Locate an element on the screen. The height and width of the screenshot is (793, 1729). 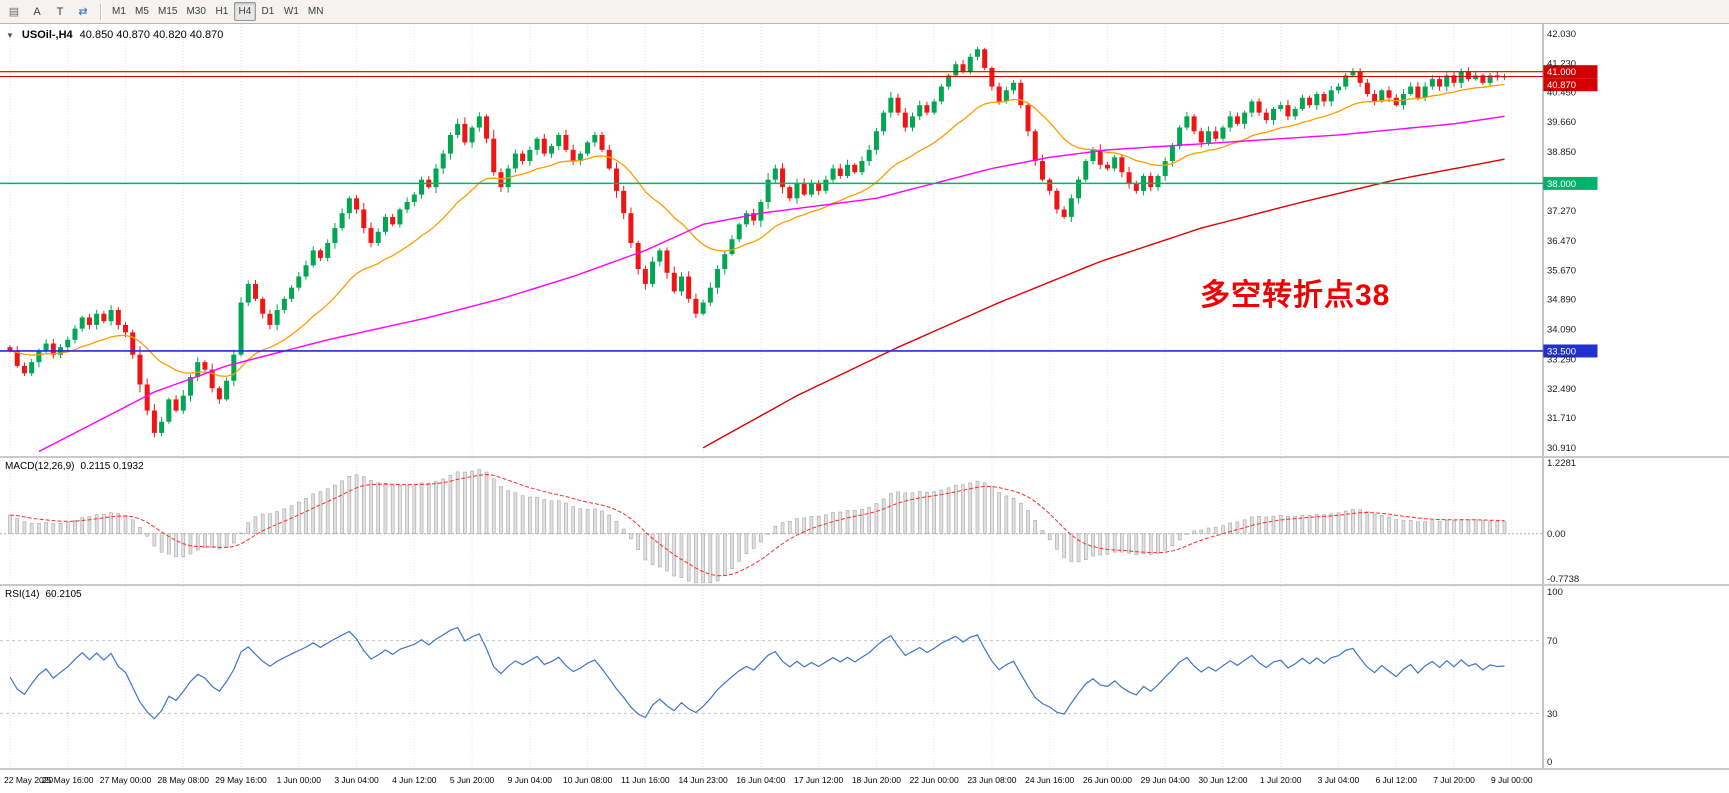
svg-text: 39.660 is located at coordinates (1561, 122).